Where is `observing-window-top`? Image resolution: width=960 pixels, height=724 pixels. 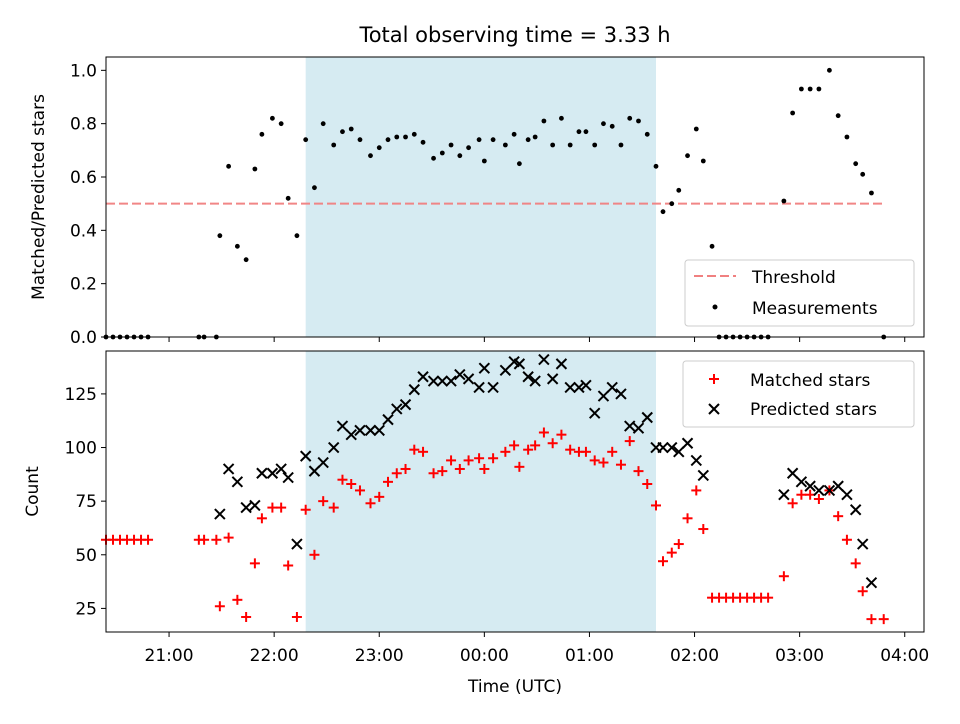 observing-window-top is located at coordinates (481, 197).